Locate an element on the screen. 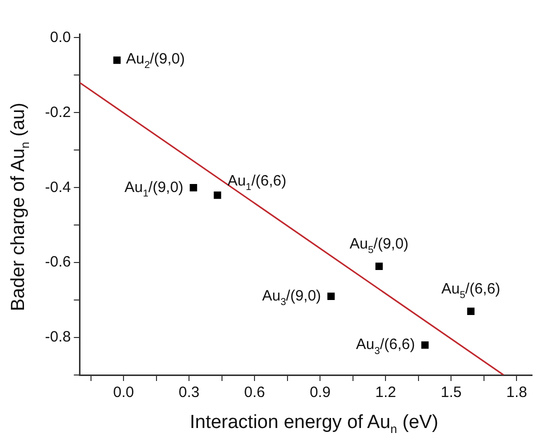 This screenshot has width=538, height=441. x-tick-label: 1.2 is located at coordinates (385, 393).